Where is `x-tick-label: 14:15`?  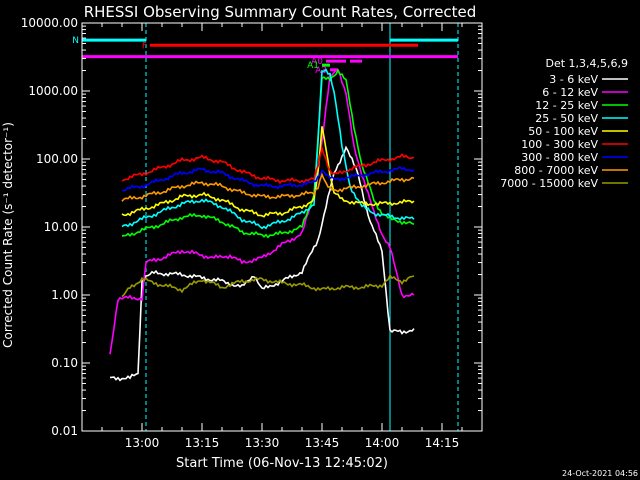 x-tick-label: 14:15 is located at coordinates (442, 443).